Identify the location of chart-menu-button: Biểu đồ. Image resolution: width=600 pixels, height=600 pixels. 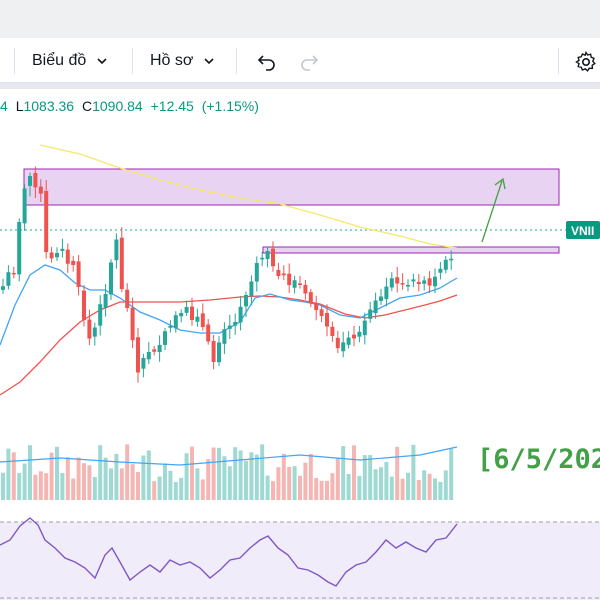
(70, 61).